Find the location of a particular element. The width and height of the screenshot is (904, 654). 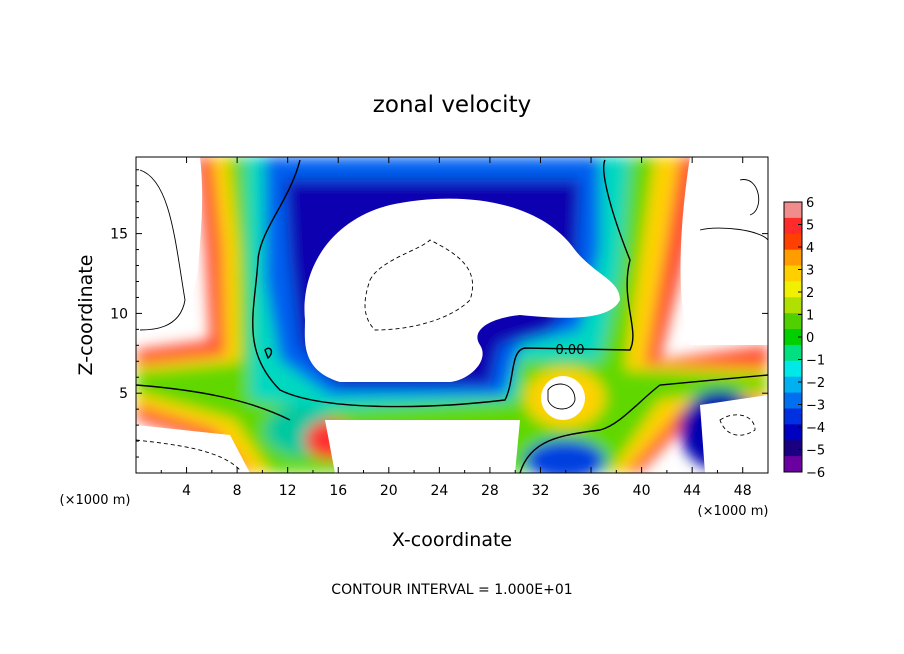

contour-interval-text: CONTOUR INTERVAL = 1.000E+01 is located at coordinates (451, 590).